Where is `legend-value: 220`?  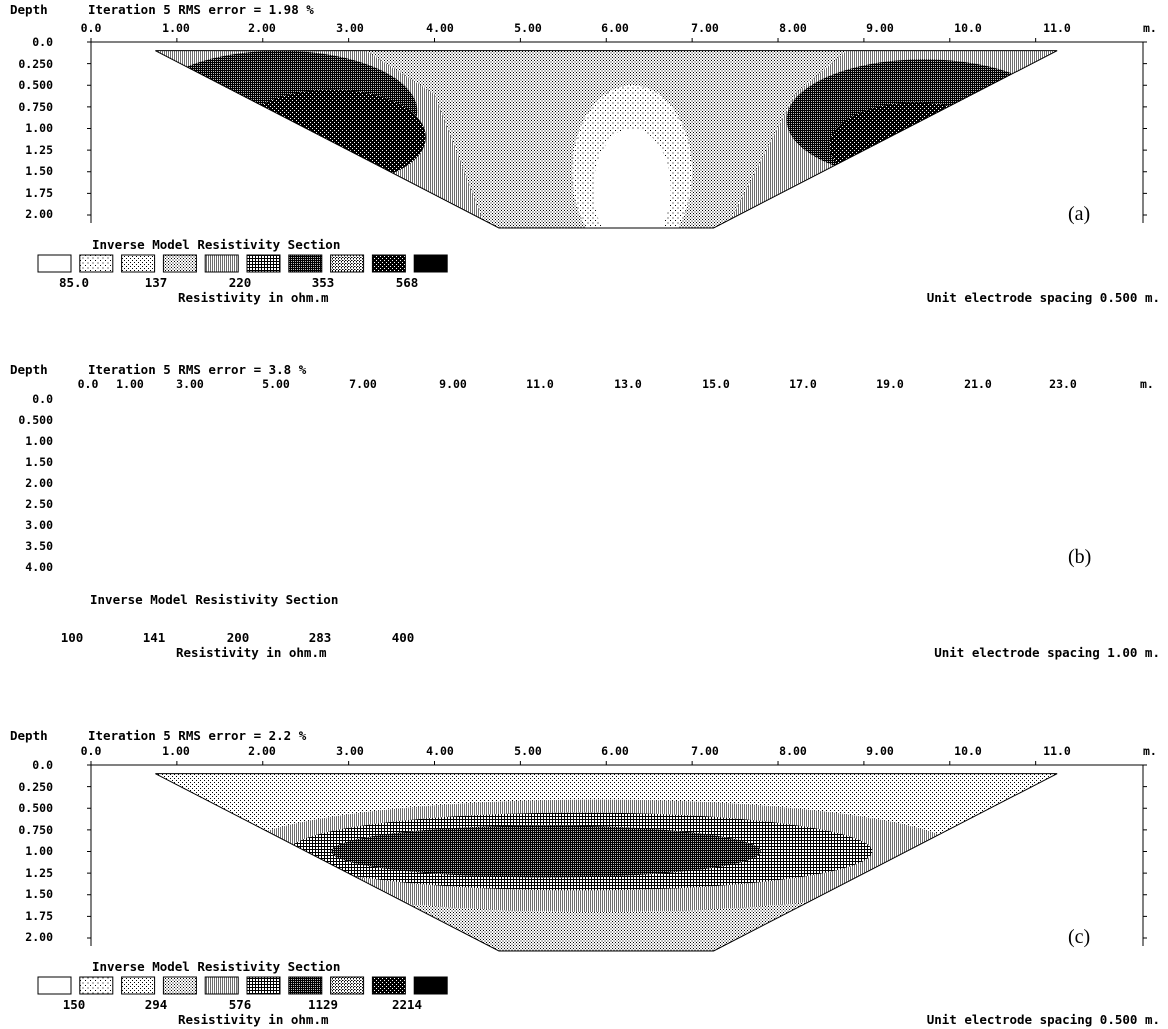 legend-value: 220 is located at coordinates (240, 282).